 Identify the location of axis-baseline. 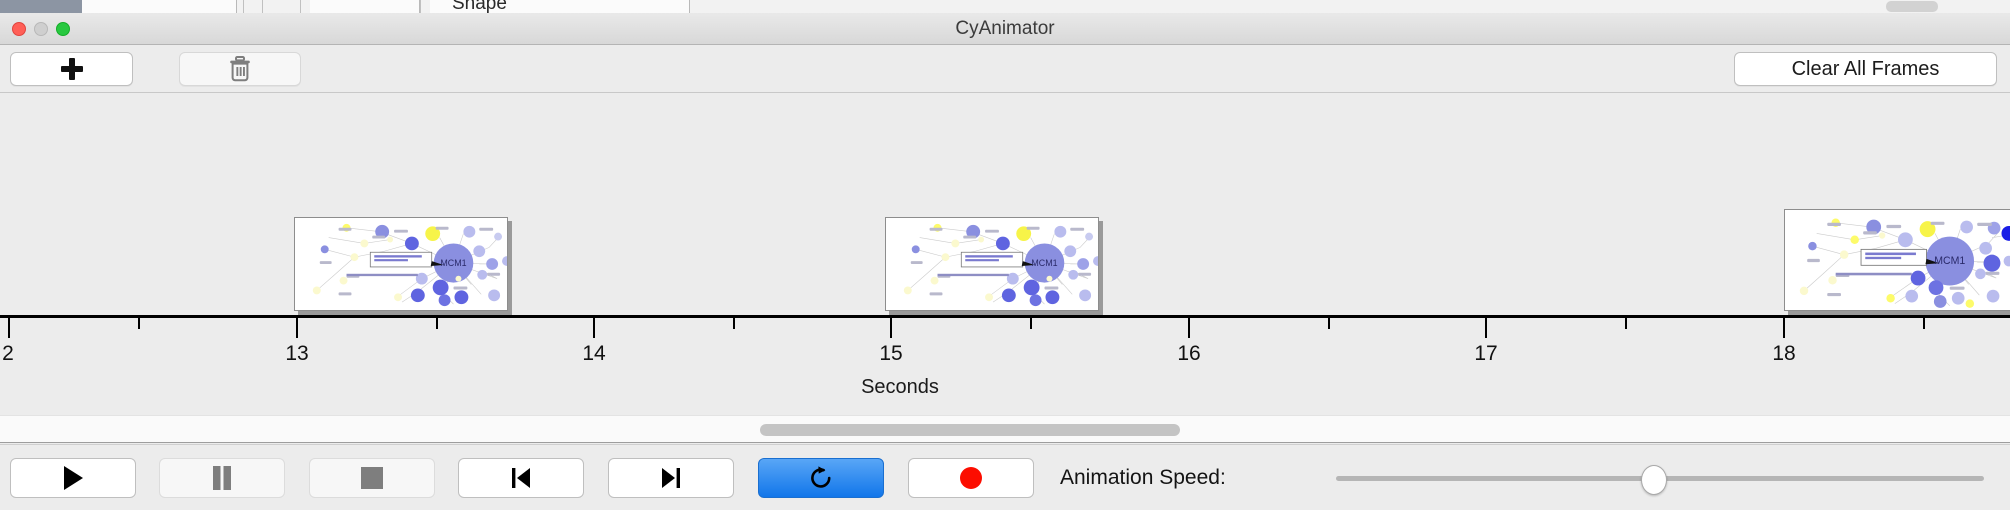
(1005, 316).